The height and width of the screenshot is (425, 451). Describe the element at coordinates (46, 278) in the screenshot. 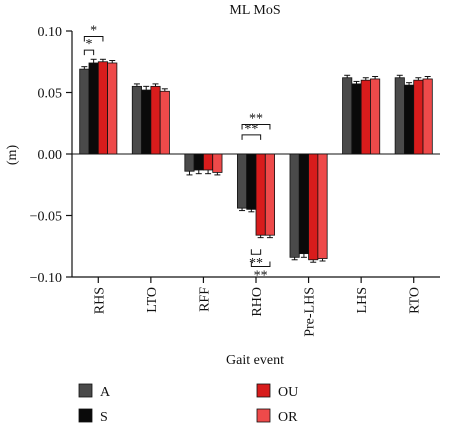

I see `y-tick-label: −0.10` at that location.